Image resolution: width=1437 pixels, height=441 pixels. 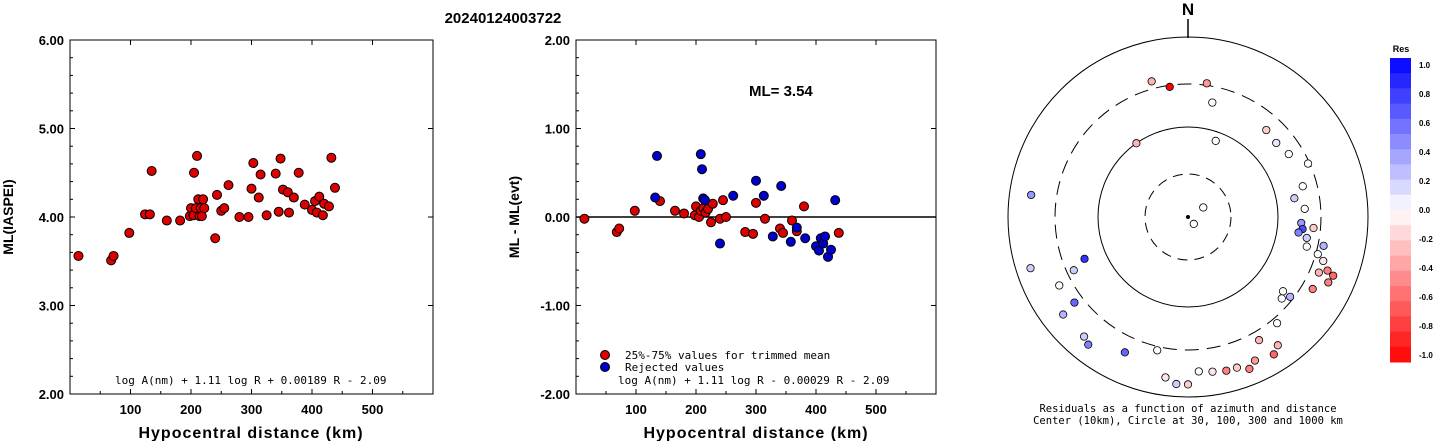 What do you see at coordinates (1425, 210) in the screenshot?
I see `colorbar-tick-label: 0.0` at bounding box center [1425, 210].